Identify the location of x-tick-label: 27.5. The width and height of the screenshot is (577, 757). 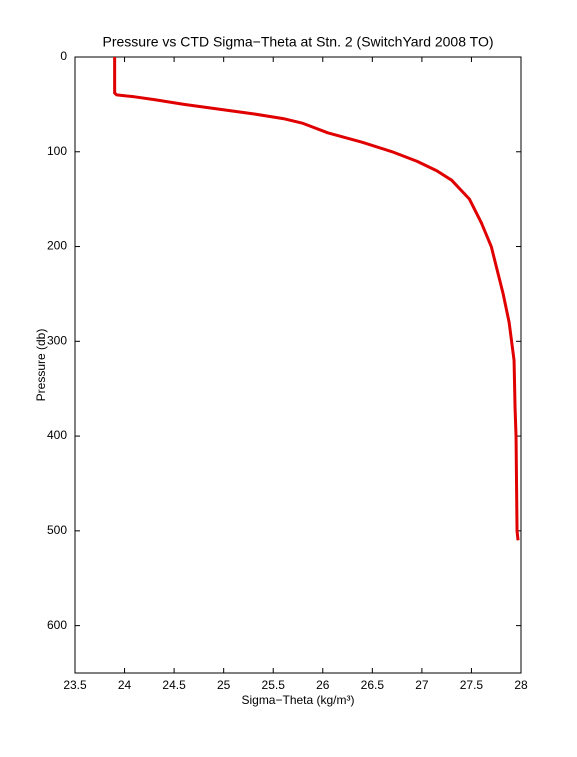
(472, 685).